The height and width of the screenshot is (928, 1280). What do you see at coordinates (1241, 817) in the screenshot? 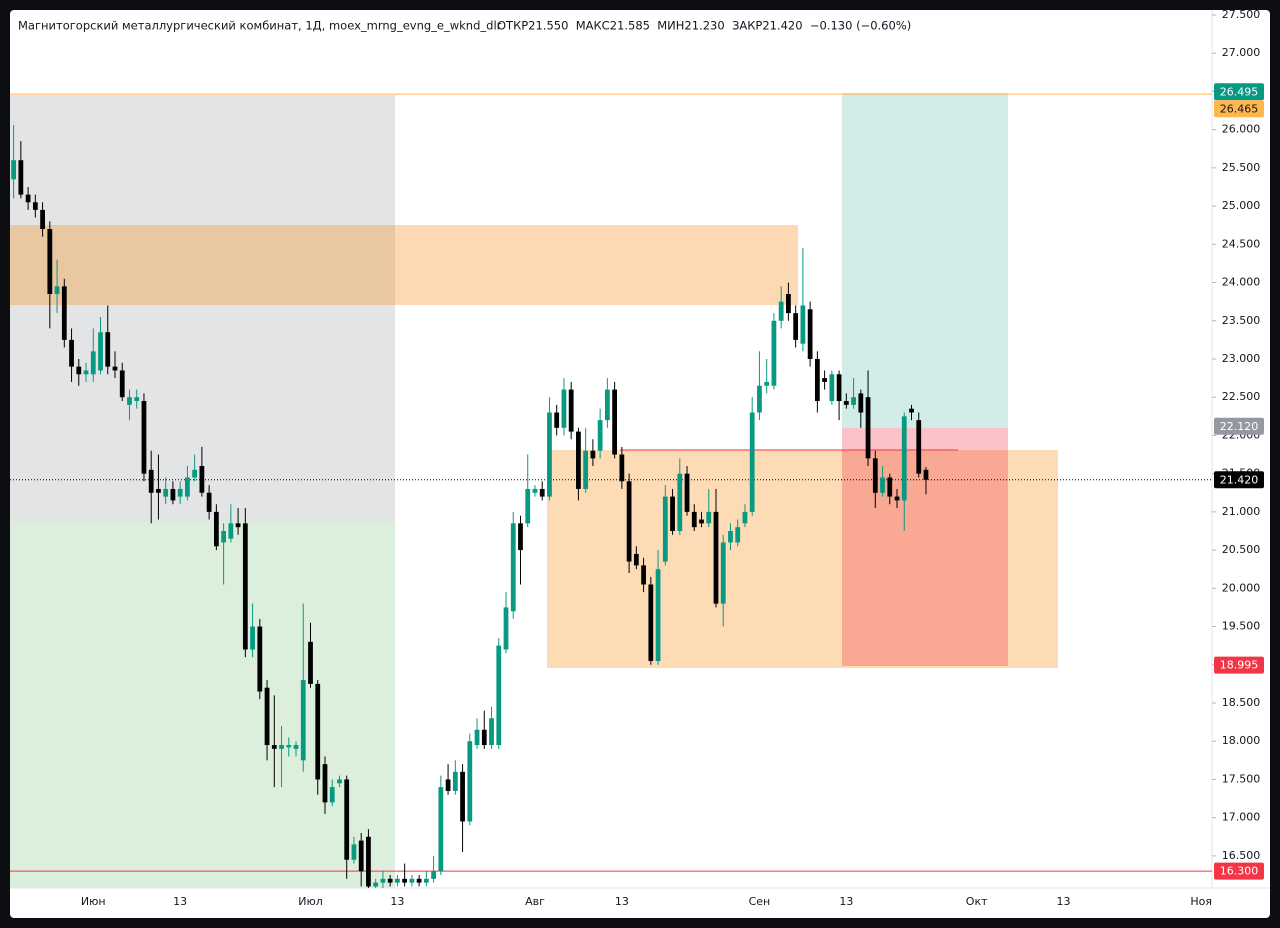
I see `y-tick-label: 17.000` at bounding box center [1241, 817].